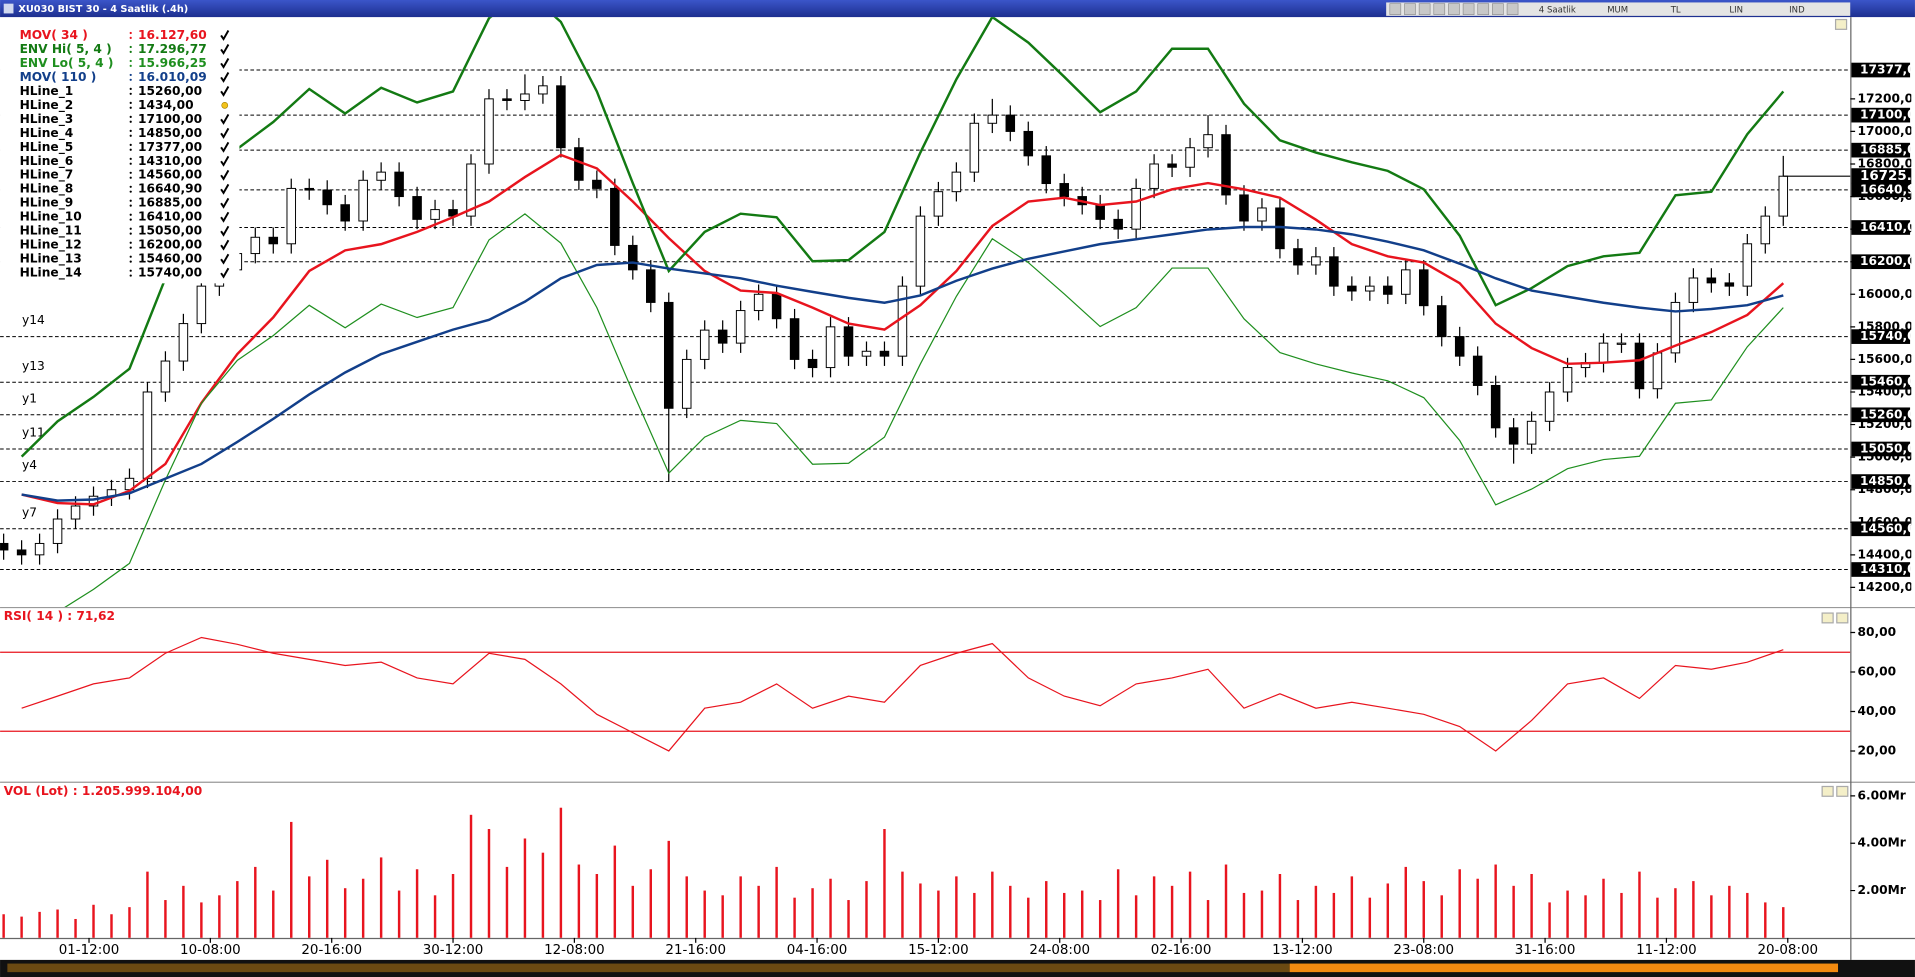 This screenshot has width=1915, height=977. I want to click on legend-value: 15460,00, so click(170, 259).